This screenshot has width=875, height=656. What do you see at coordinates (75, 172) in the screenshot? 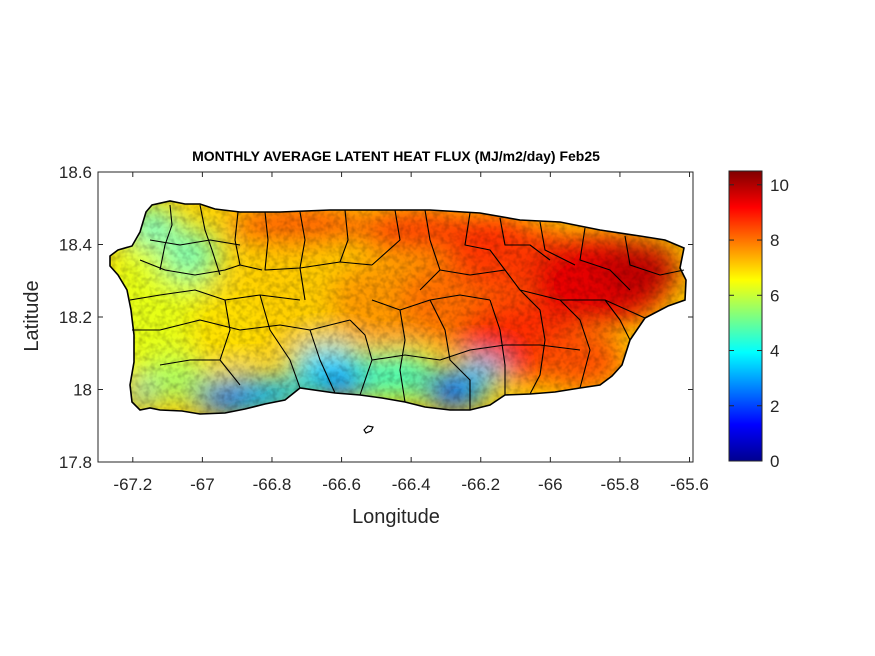
I see `y-tick-label: 18.6` at bounding box center [75, 172].